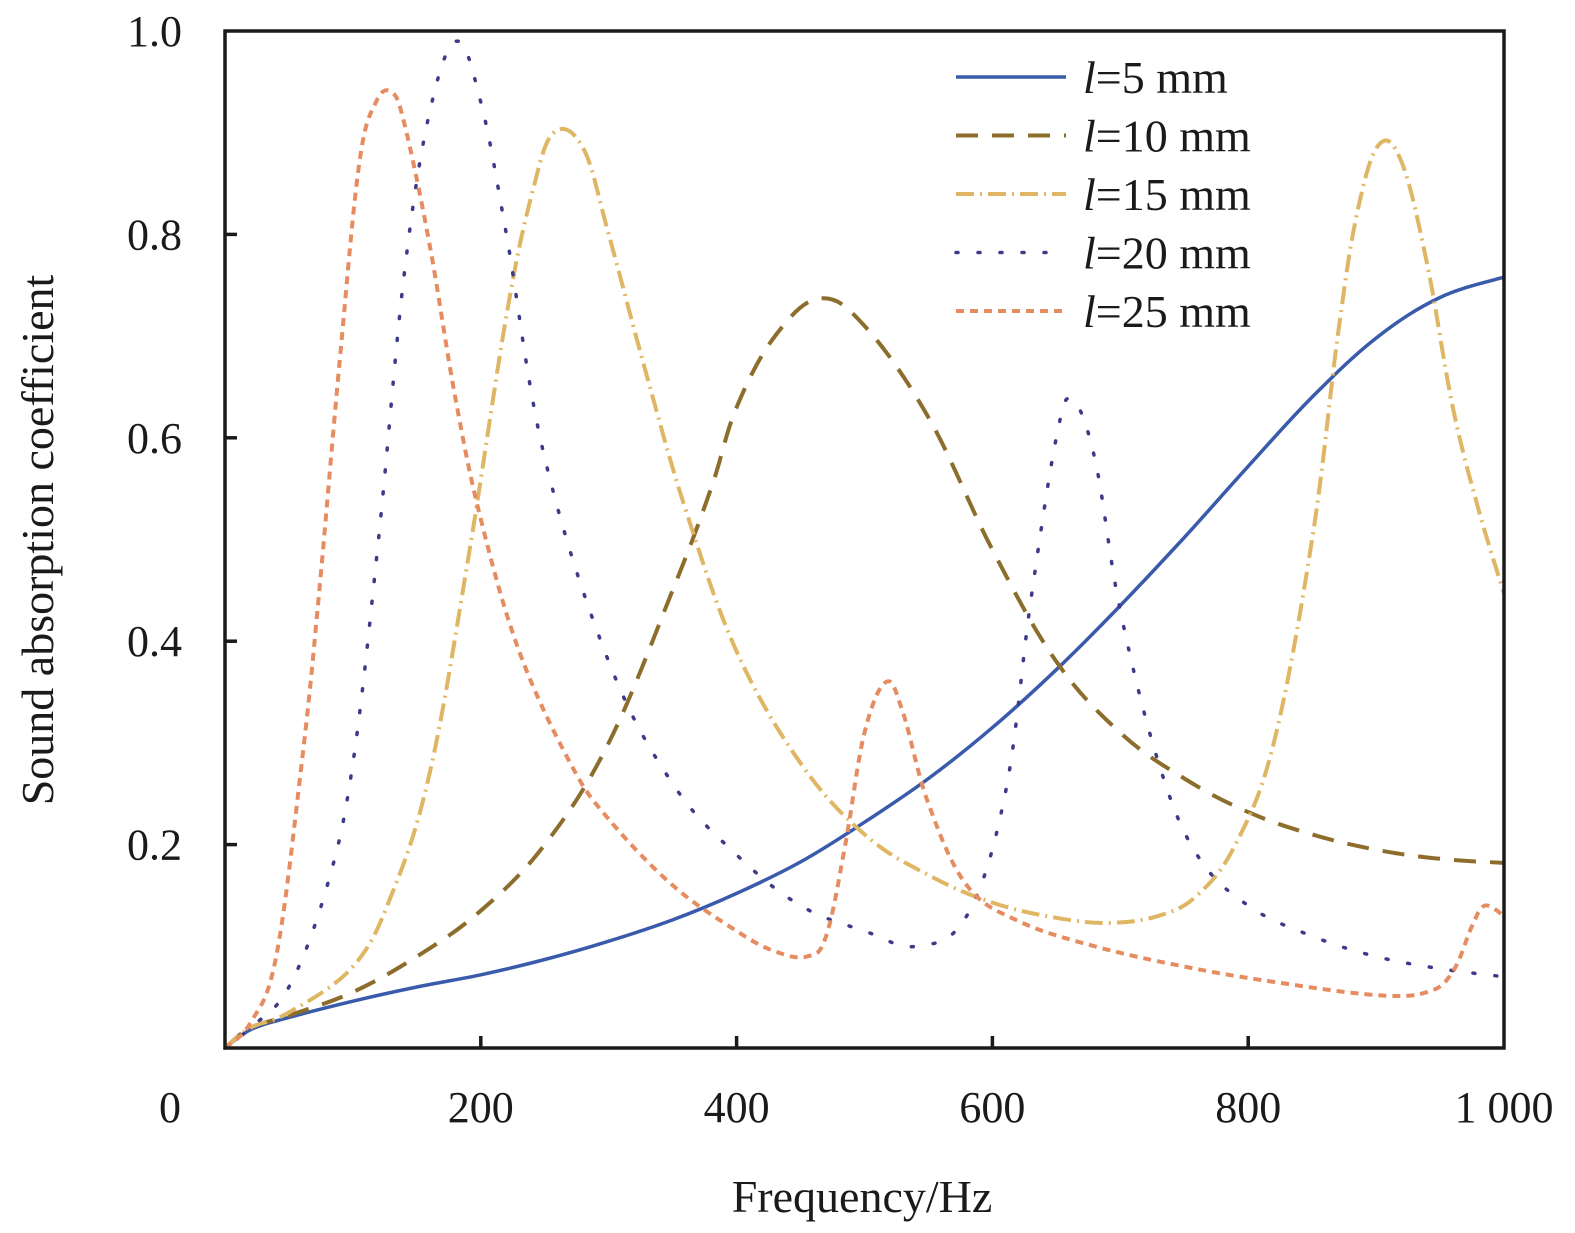 This screenshot has height=1233, width=1575. What do you see at coordinates (1173, 311) in the screenshot?
I see `legend-label-value: =25 mm` at bounding box center [1173, 311].